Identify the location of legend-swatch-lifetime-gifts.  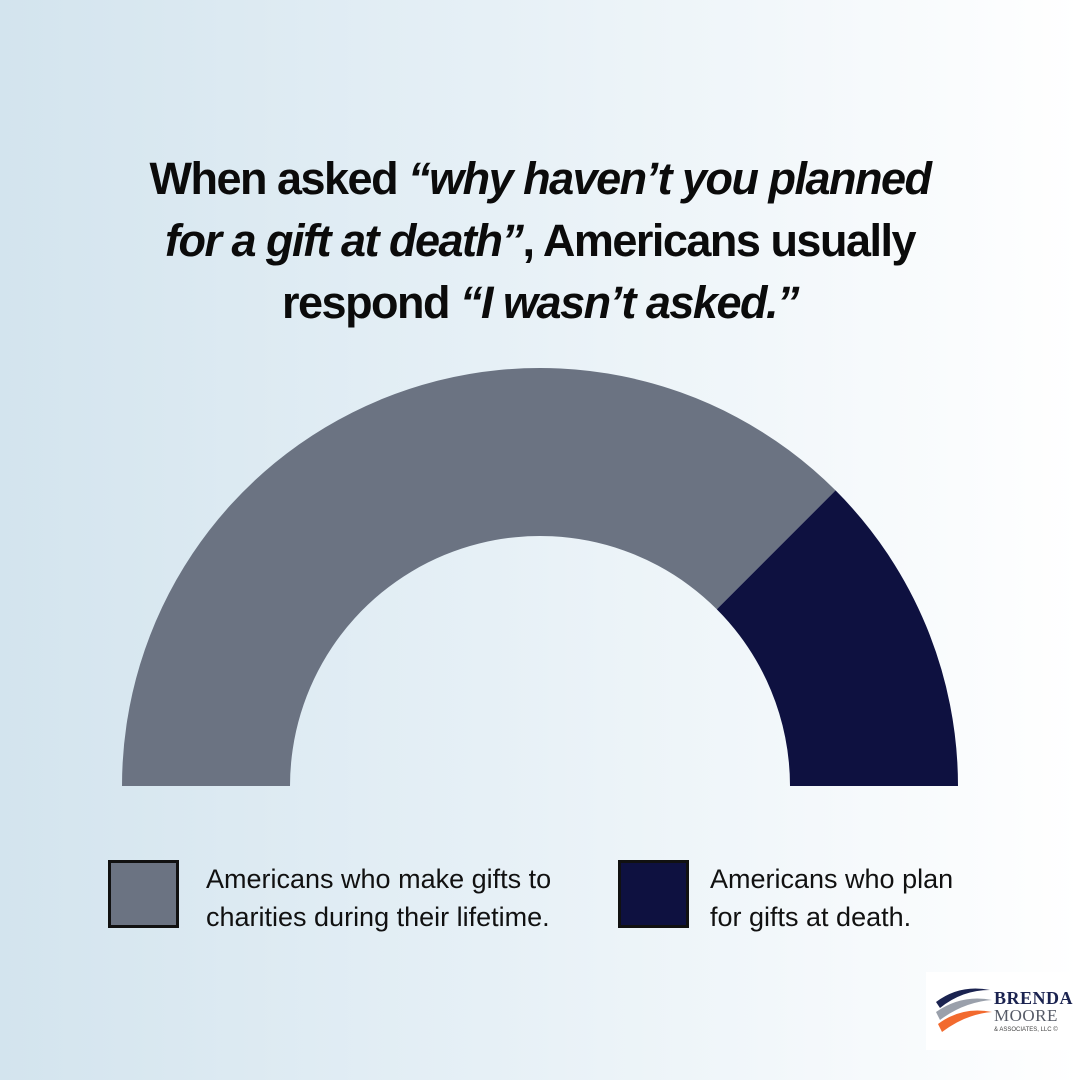
(143, 894).